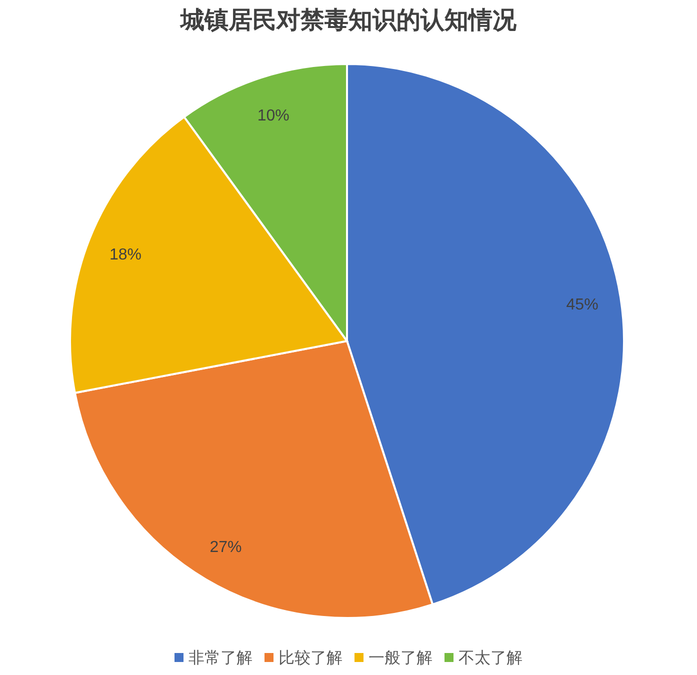 The image size is (697, 675). I want to click on chart-title: 城镇居民对禁毒知识的认知情况, so click(349, 20).